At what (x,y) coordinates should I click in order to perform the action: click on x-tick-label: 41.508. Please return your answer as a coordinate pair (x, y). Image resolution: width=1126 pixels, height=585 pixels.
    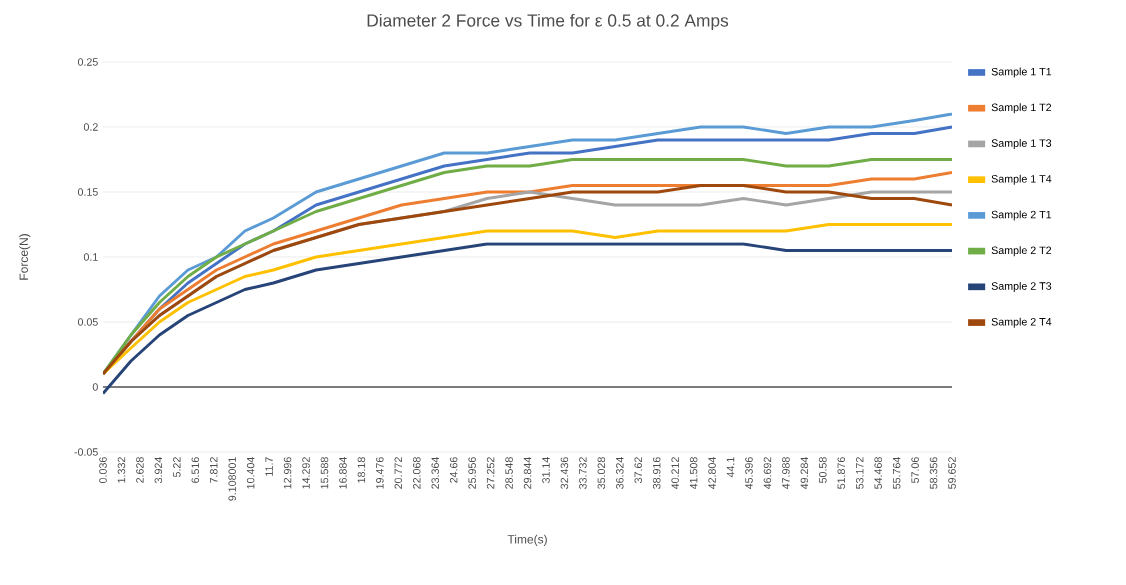
    Looking at the image, I should click on (693, 473).